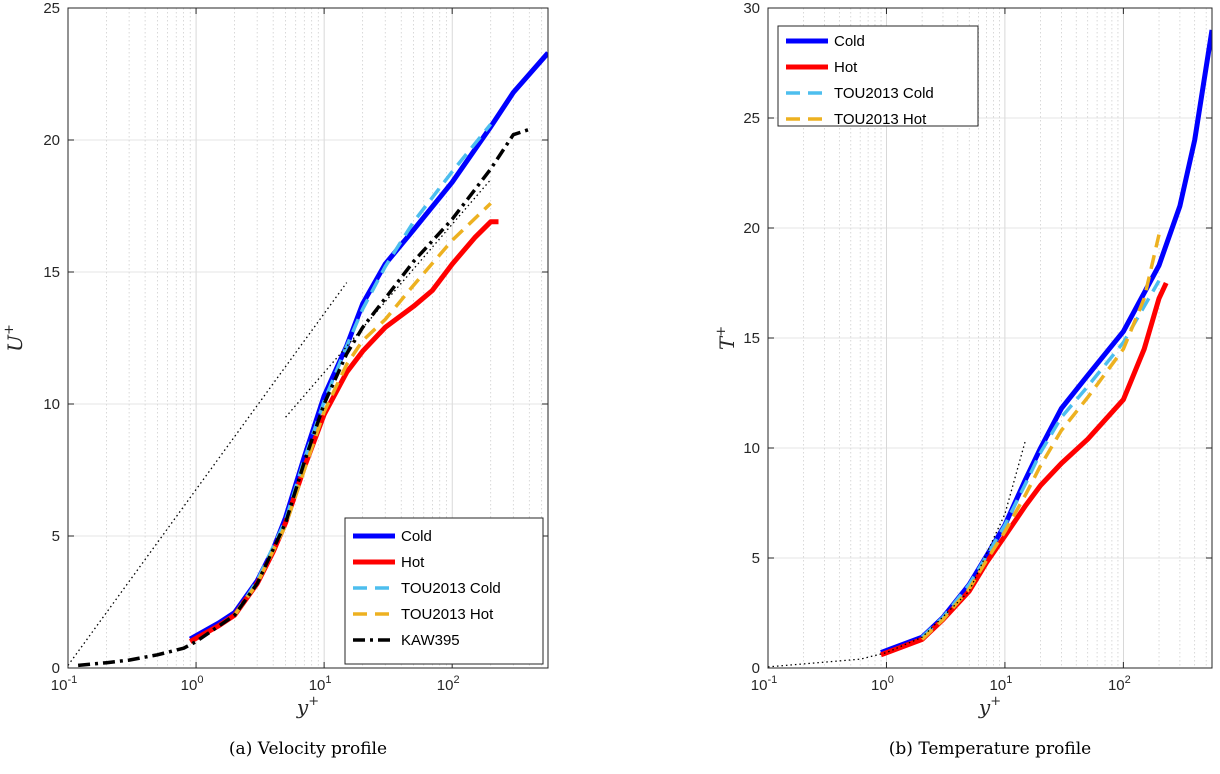 The width and height of the screenshot is (1220, 774). I want to click on figure-caption: (b) Temperature profile, so click(990, 749).